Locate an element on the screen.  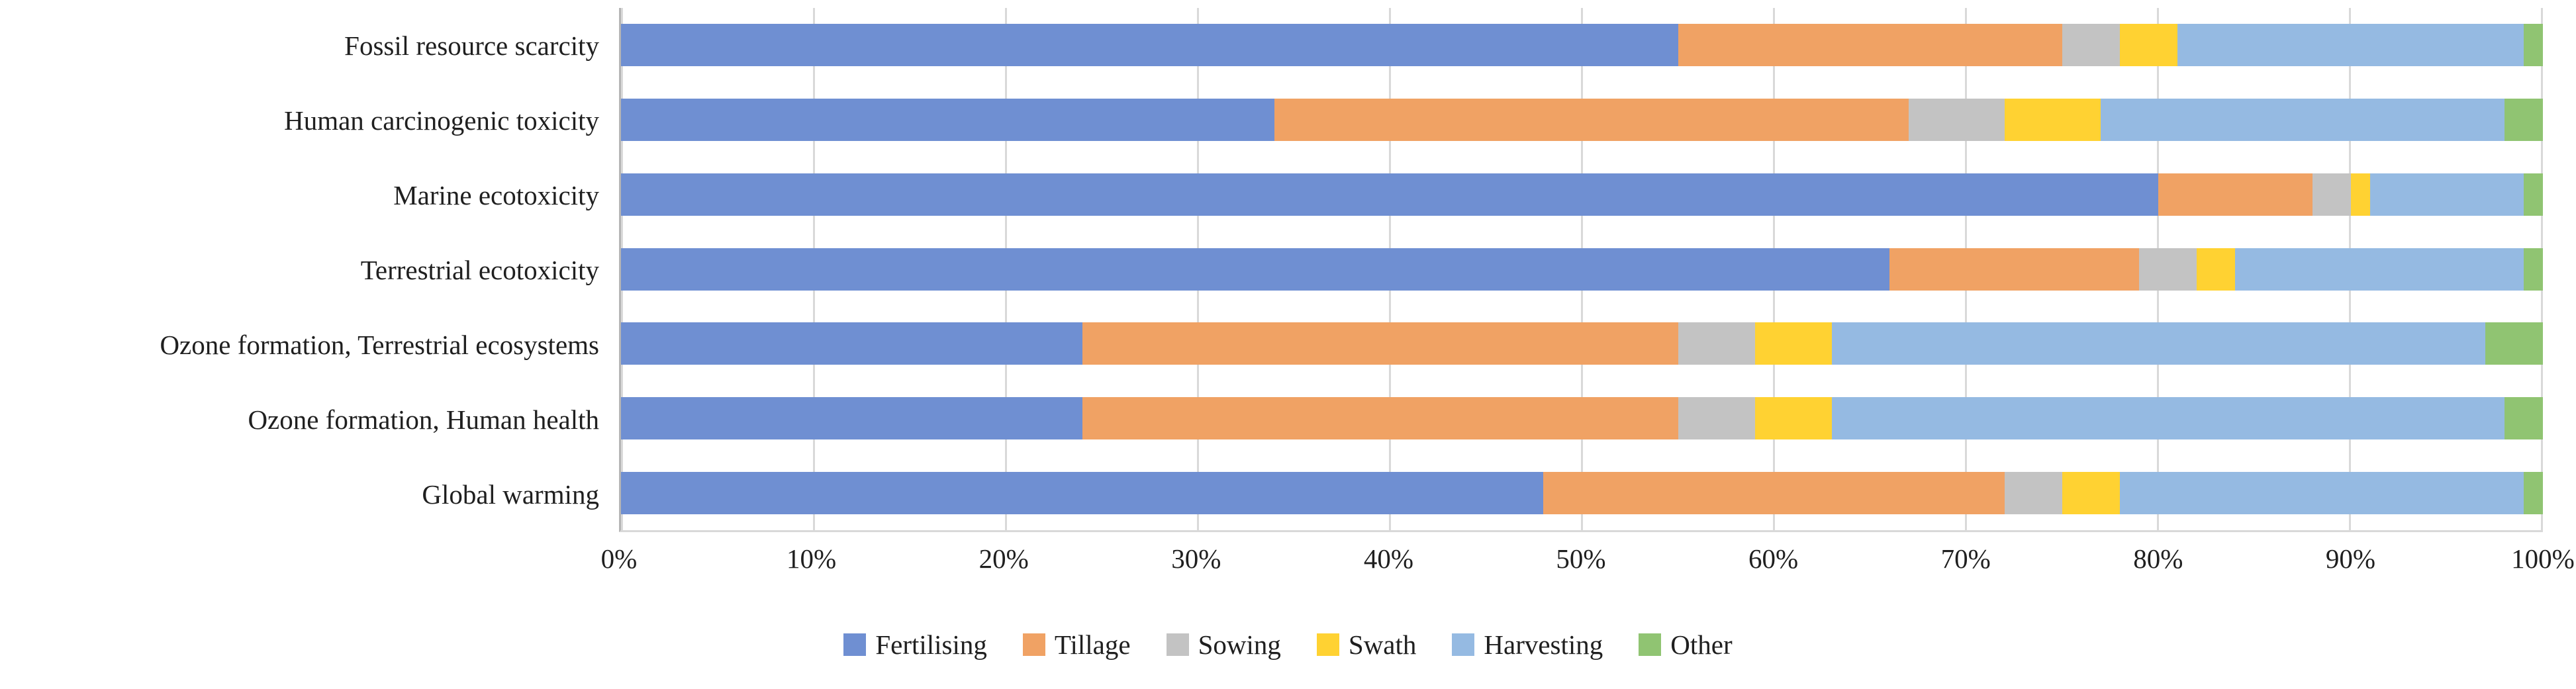
legend-label: Tillage is located at coordinates (1092, 645).